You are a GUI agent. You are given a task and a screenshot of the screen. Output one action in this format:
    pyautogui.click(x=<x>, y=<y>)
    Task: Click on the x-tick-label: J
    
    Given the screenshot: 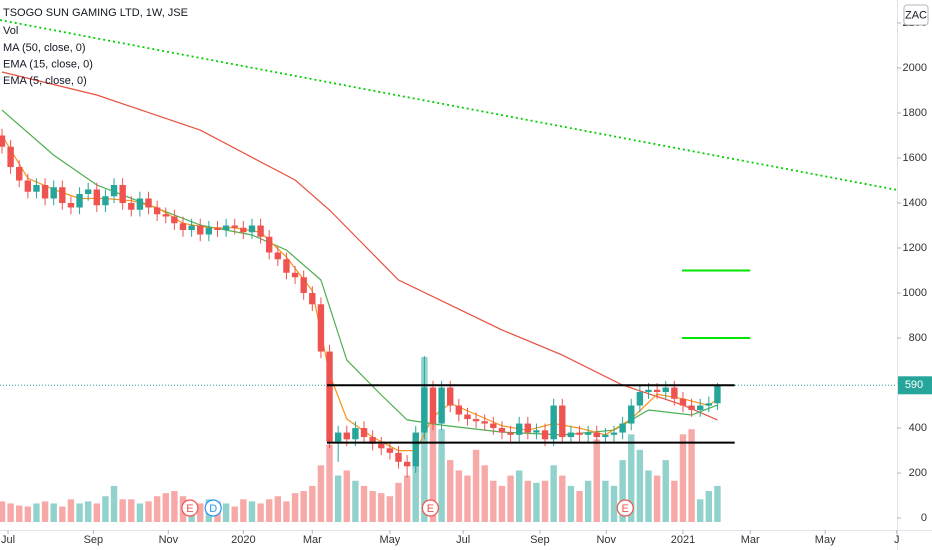 What is the action you would take?
    pyautogui.click(x=897, y=540)
    